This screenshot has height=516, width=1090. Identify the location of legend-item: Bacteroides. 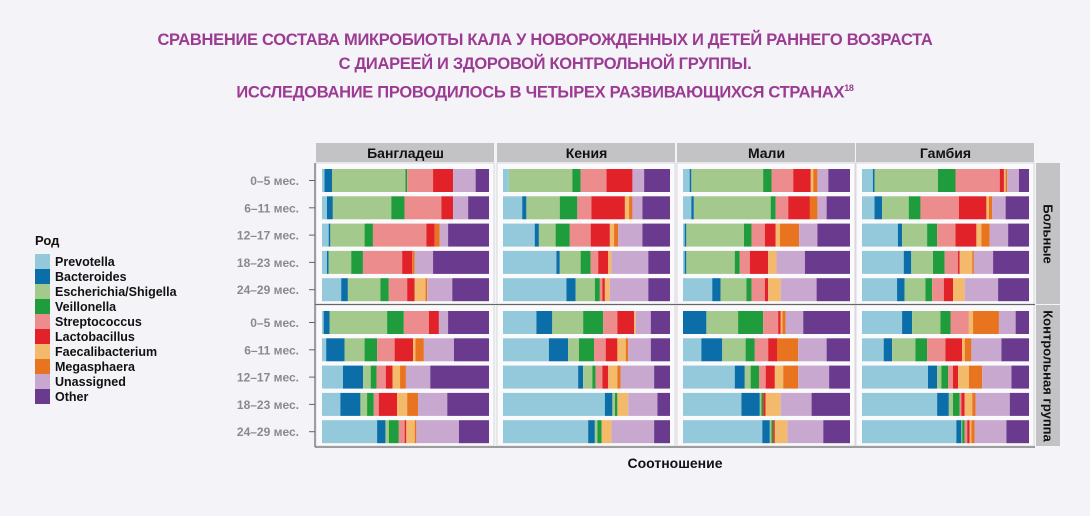
(106, 276).